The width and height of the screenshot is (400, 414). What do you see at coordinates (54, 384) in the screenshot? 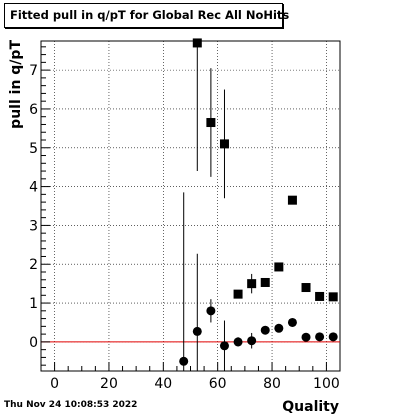
I see `x-tick-label: 0` at bounding box center [54, 384].